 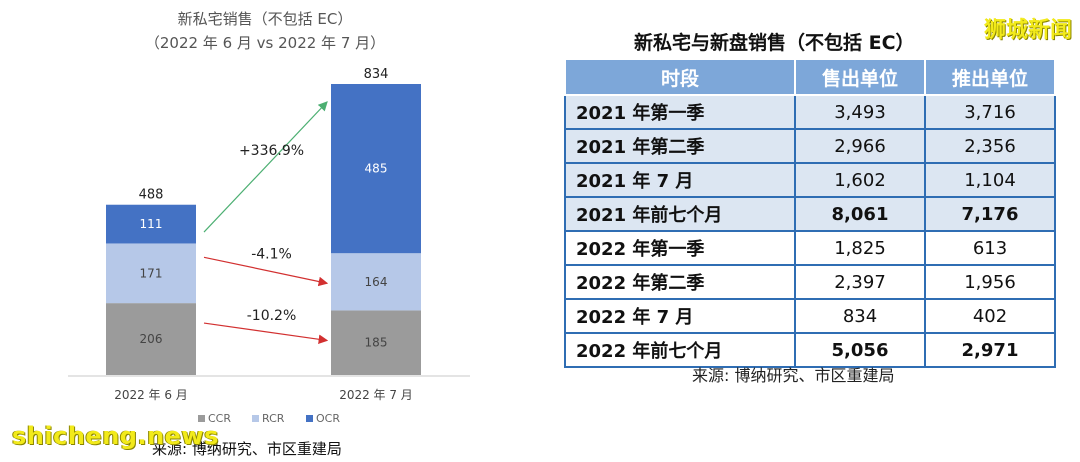 I want to click on legend-swatch-ocr, so click(x=309, y=418).